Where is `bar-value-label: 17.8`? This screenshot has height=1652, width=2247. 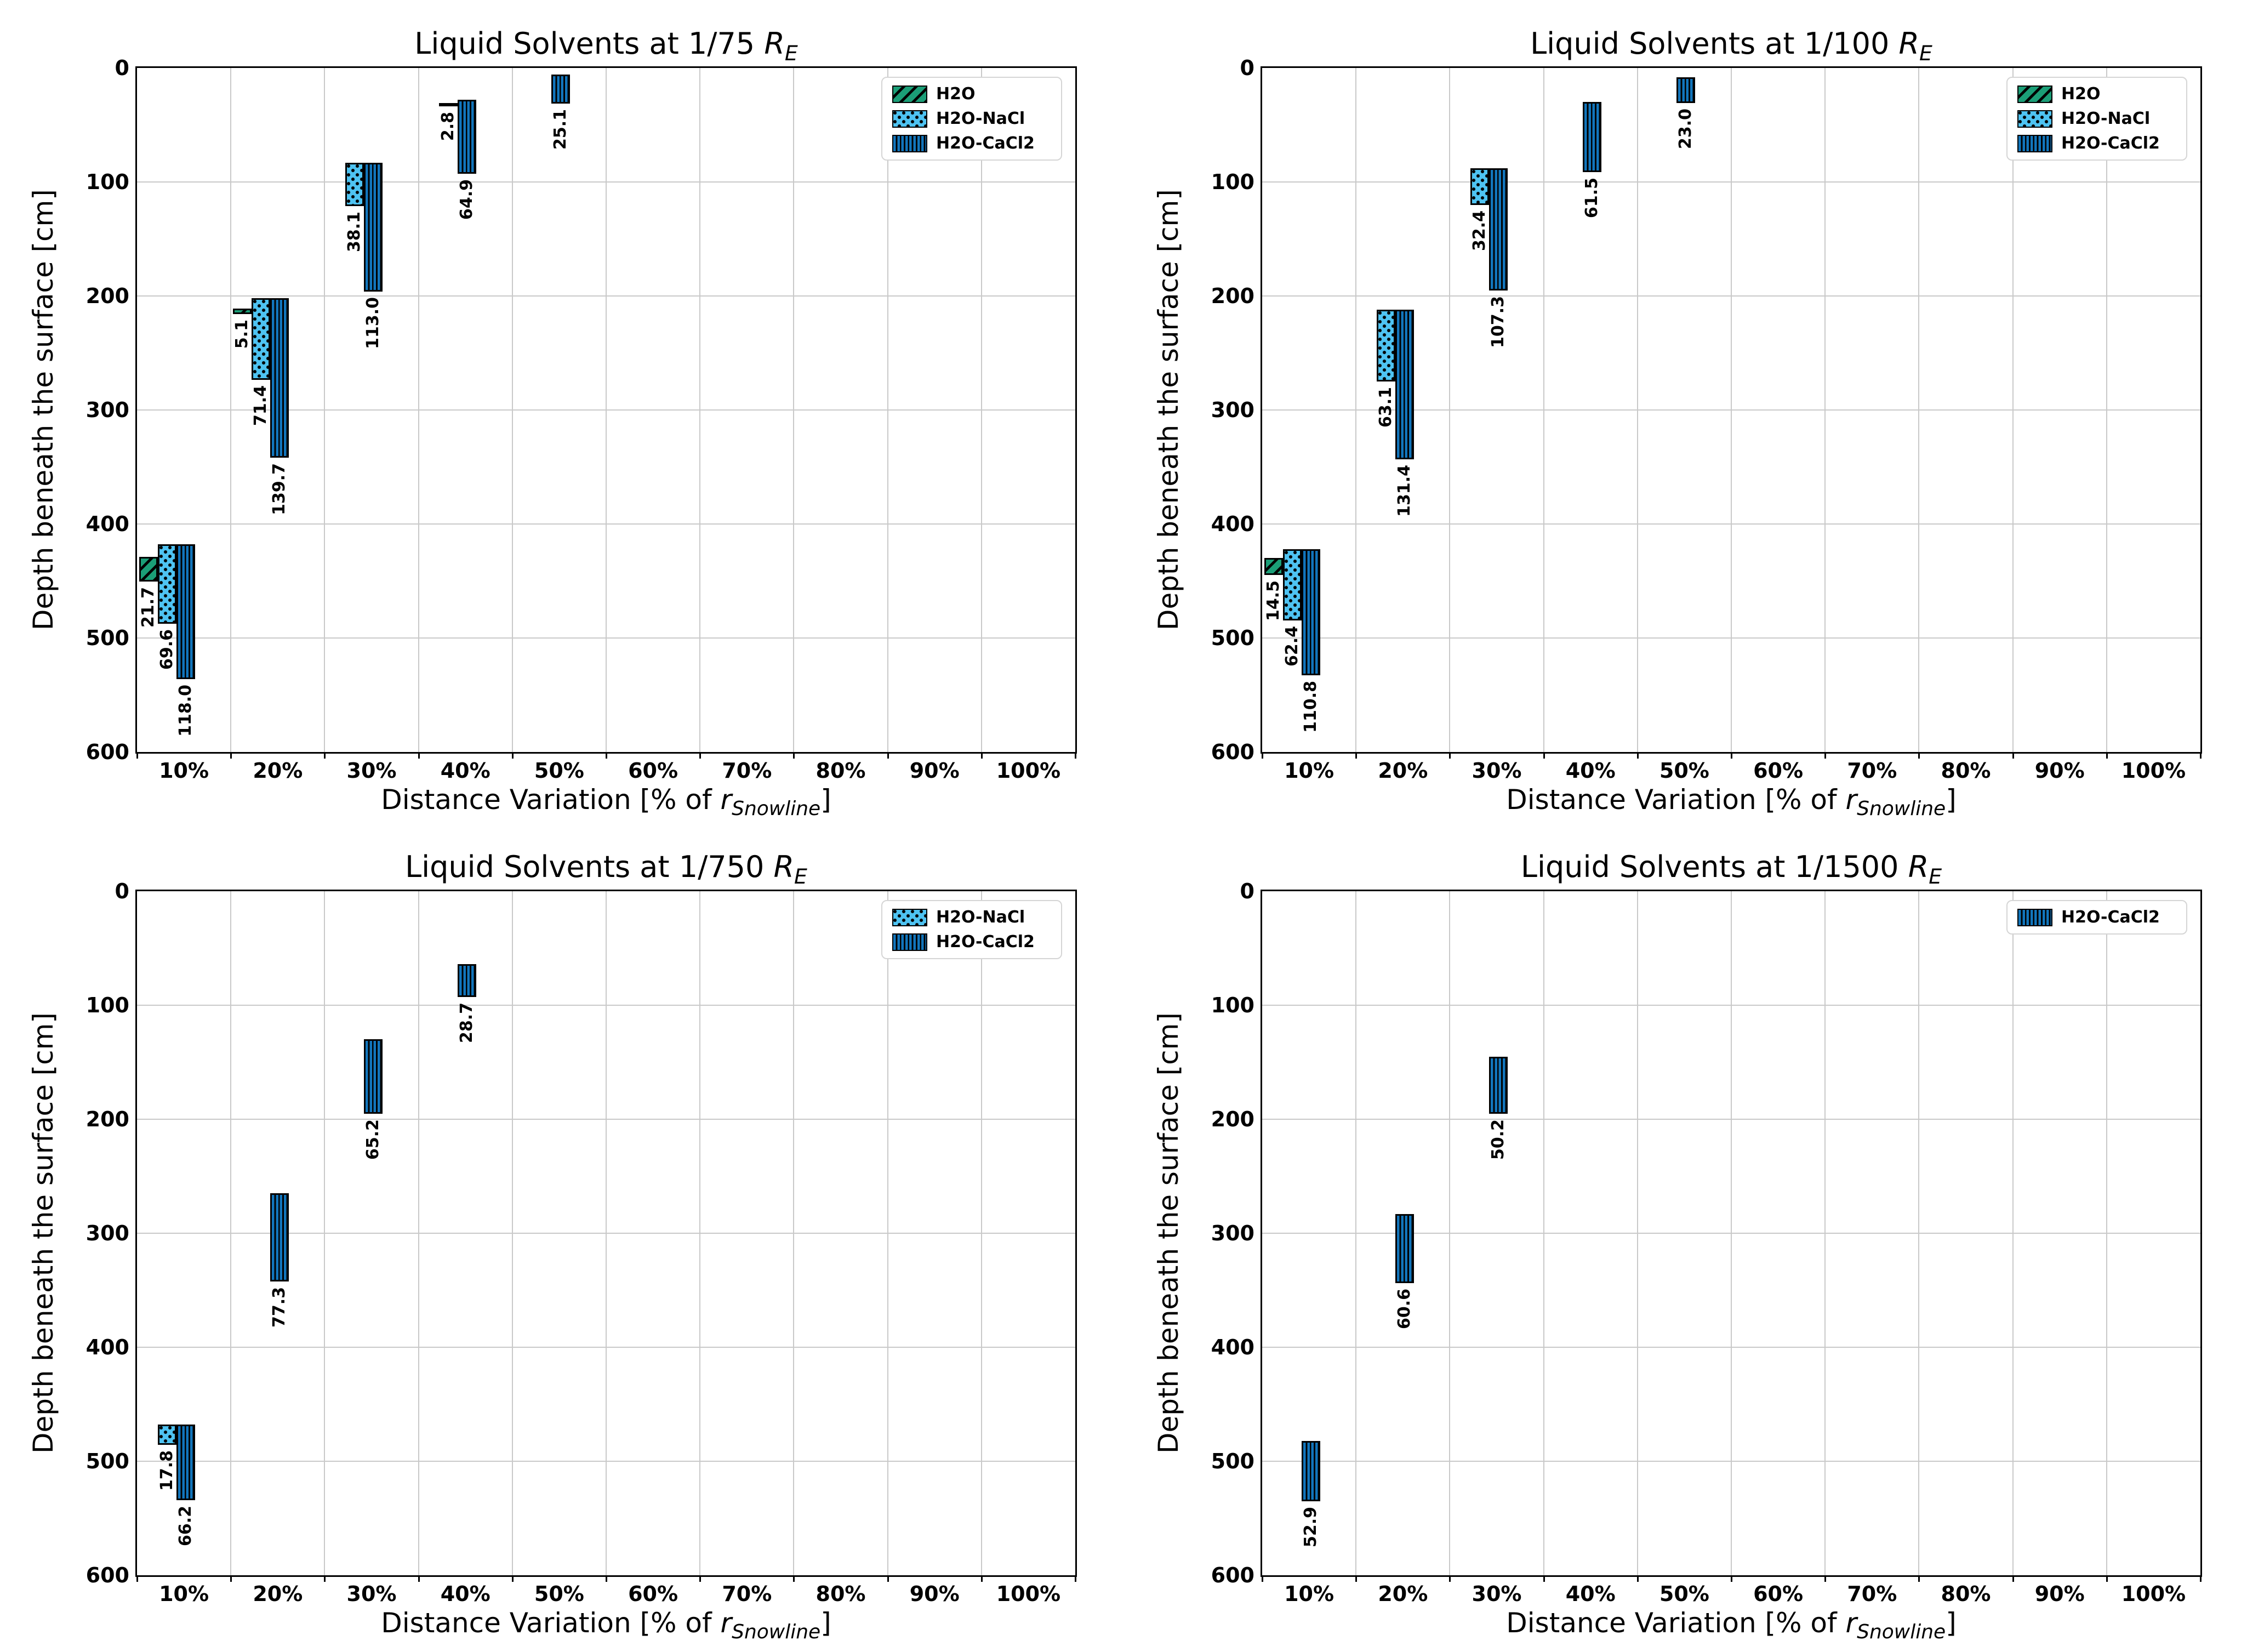 bar-value-label: 17.8 is located at coordinates (167, 1470).